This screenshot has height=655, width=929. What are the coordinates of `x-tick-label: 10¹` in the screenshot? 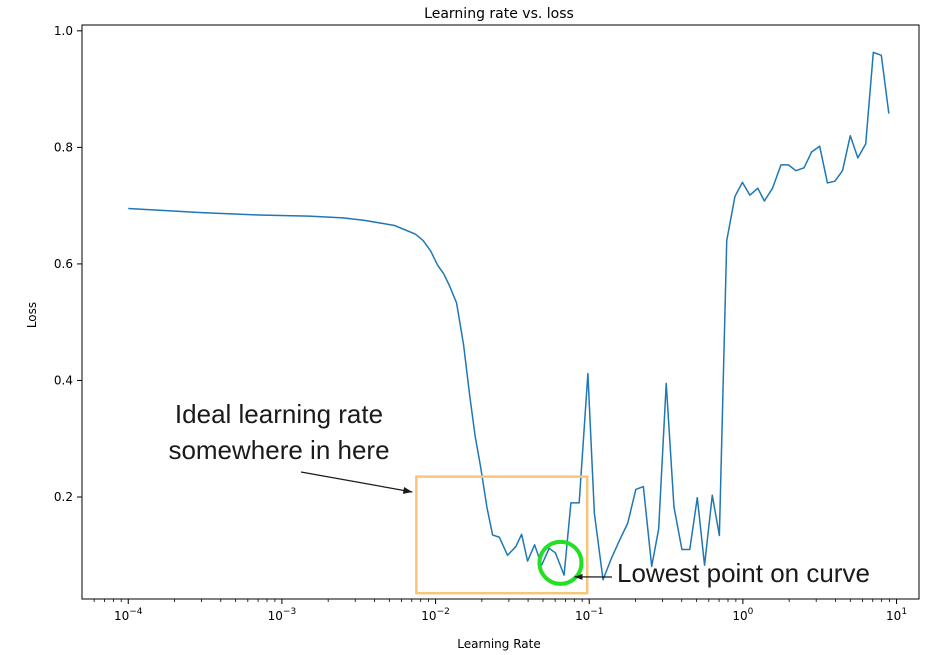 It's located at (896, 615).